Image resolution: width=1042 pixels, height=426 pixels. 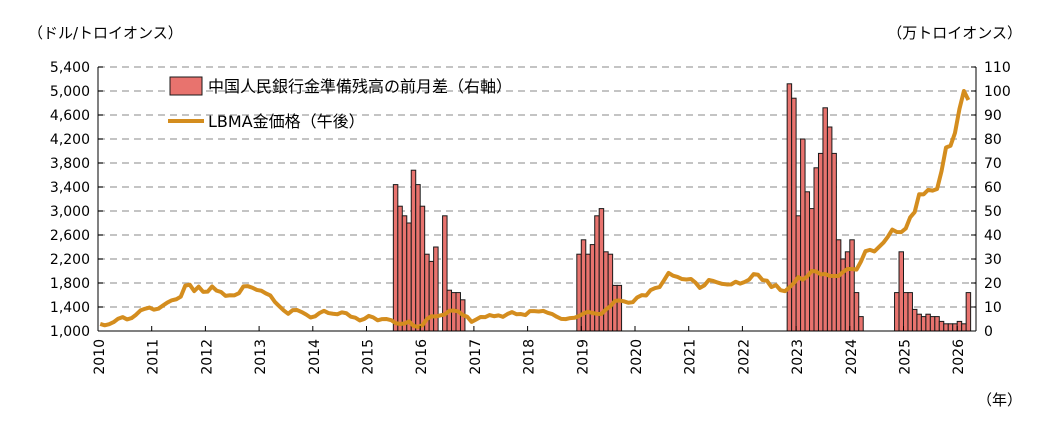 I want to click on x-tick-label: 2015, so click(x=369, y=357).